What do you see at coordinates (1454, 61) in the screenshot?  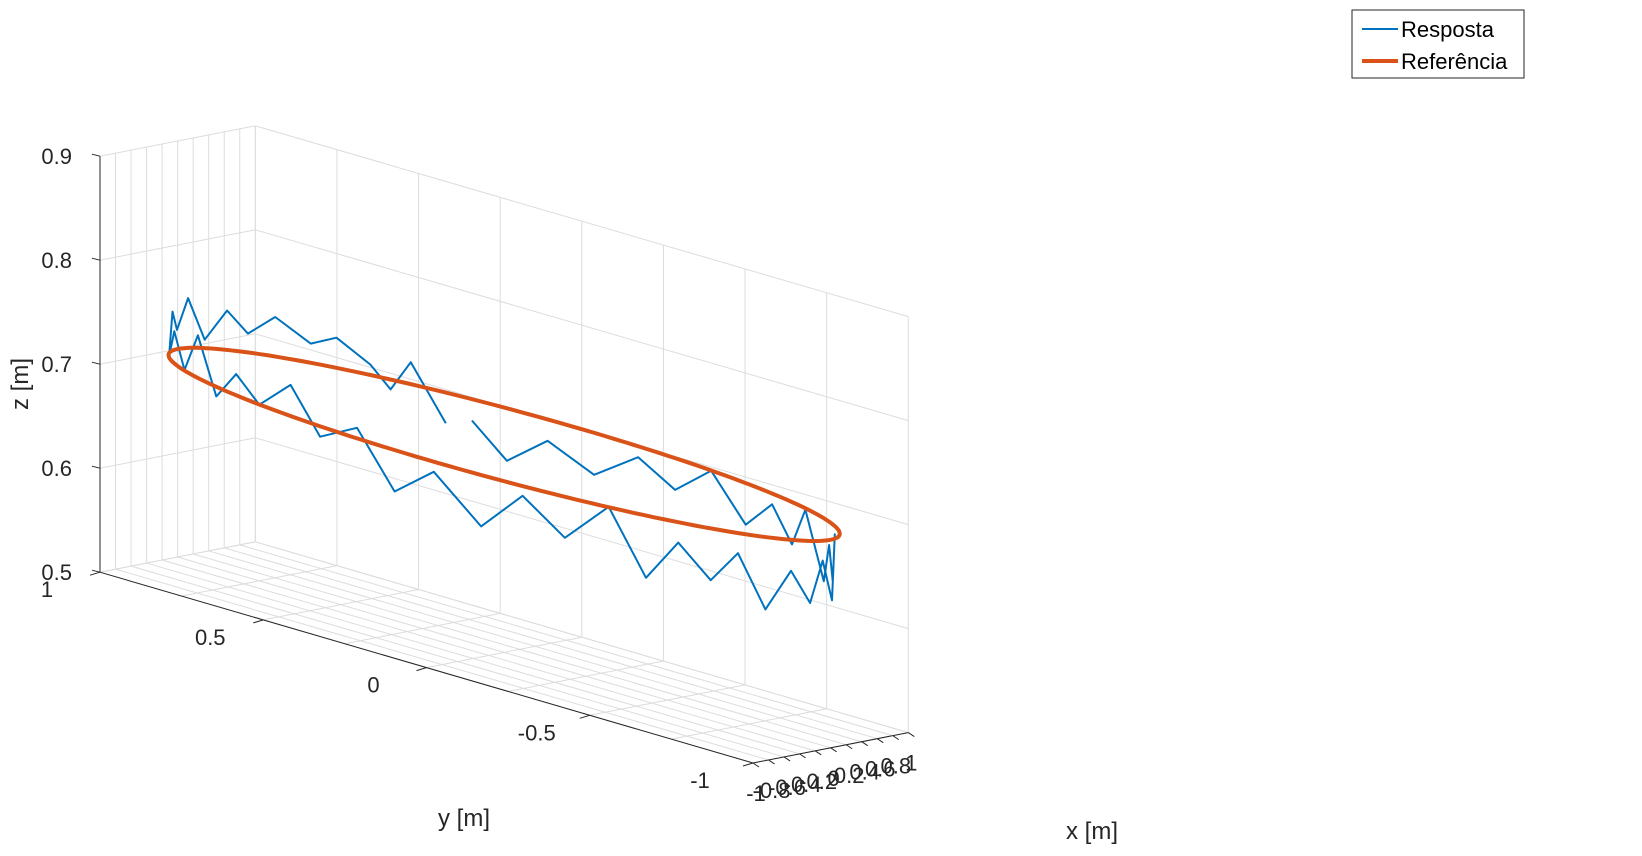 I see `legend-label-referencia: Referência` at bounding box center [1454, 61].